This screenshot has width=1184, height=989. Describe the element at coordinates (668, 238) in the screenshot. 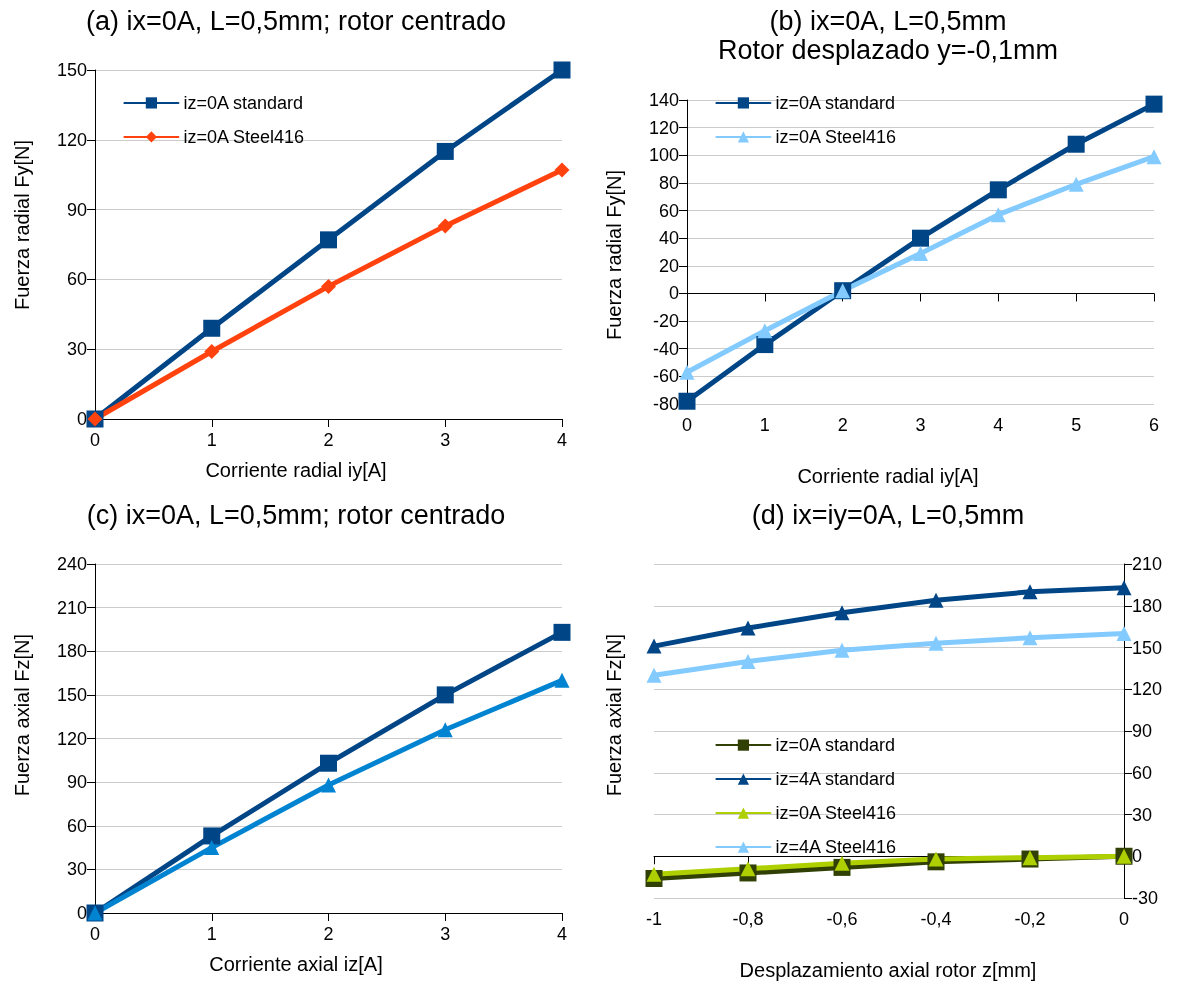

I see `y-tick-label: 40` at that location.